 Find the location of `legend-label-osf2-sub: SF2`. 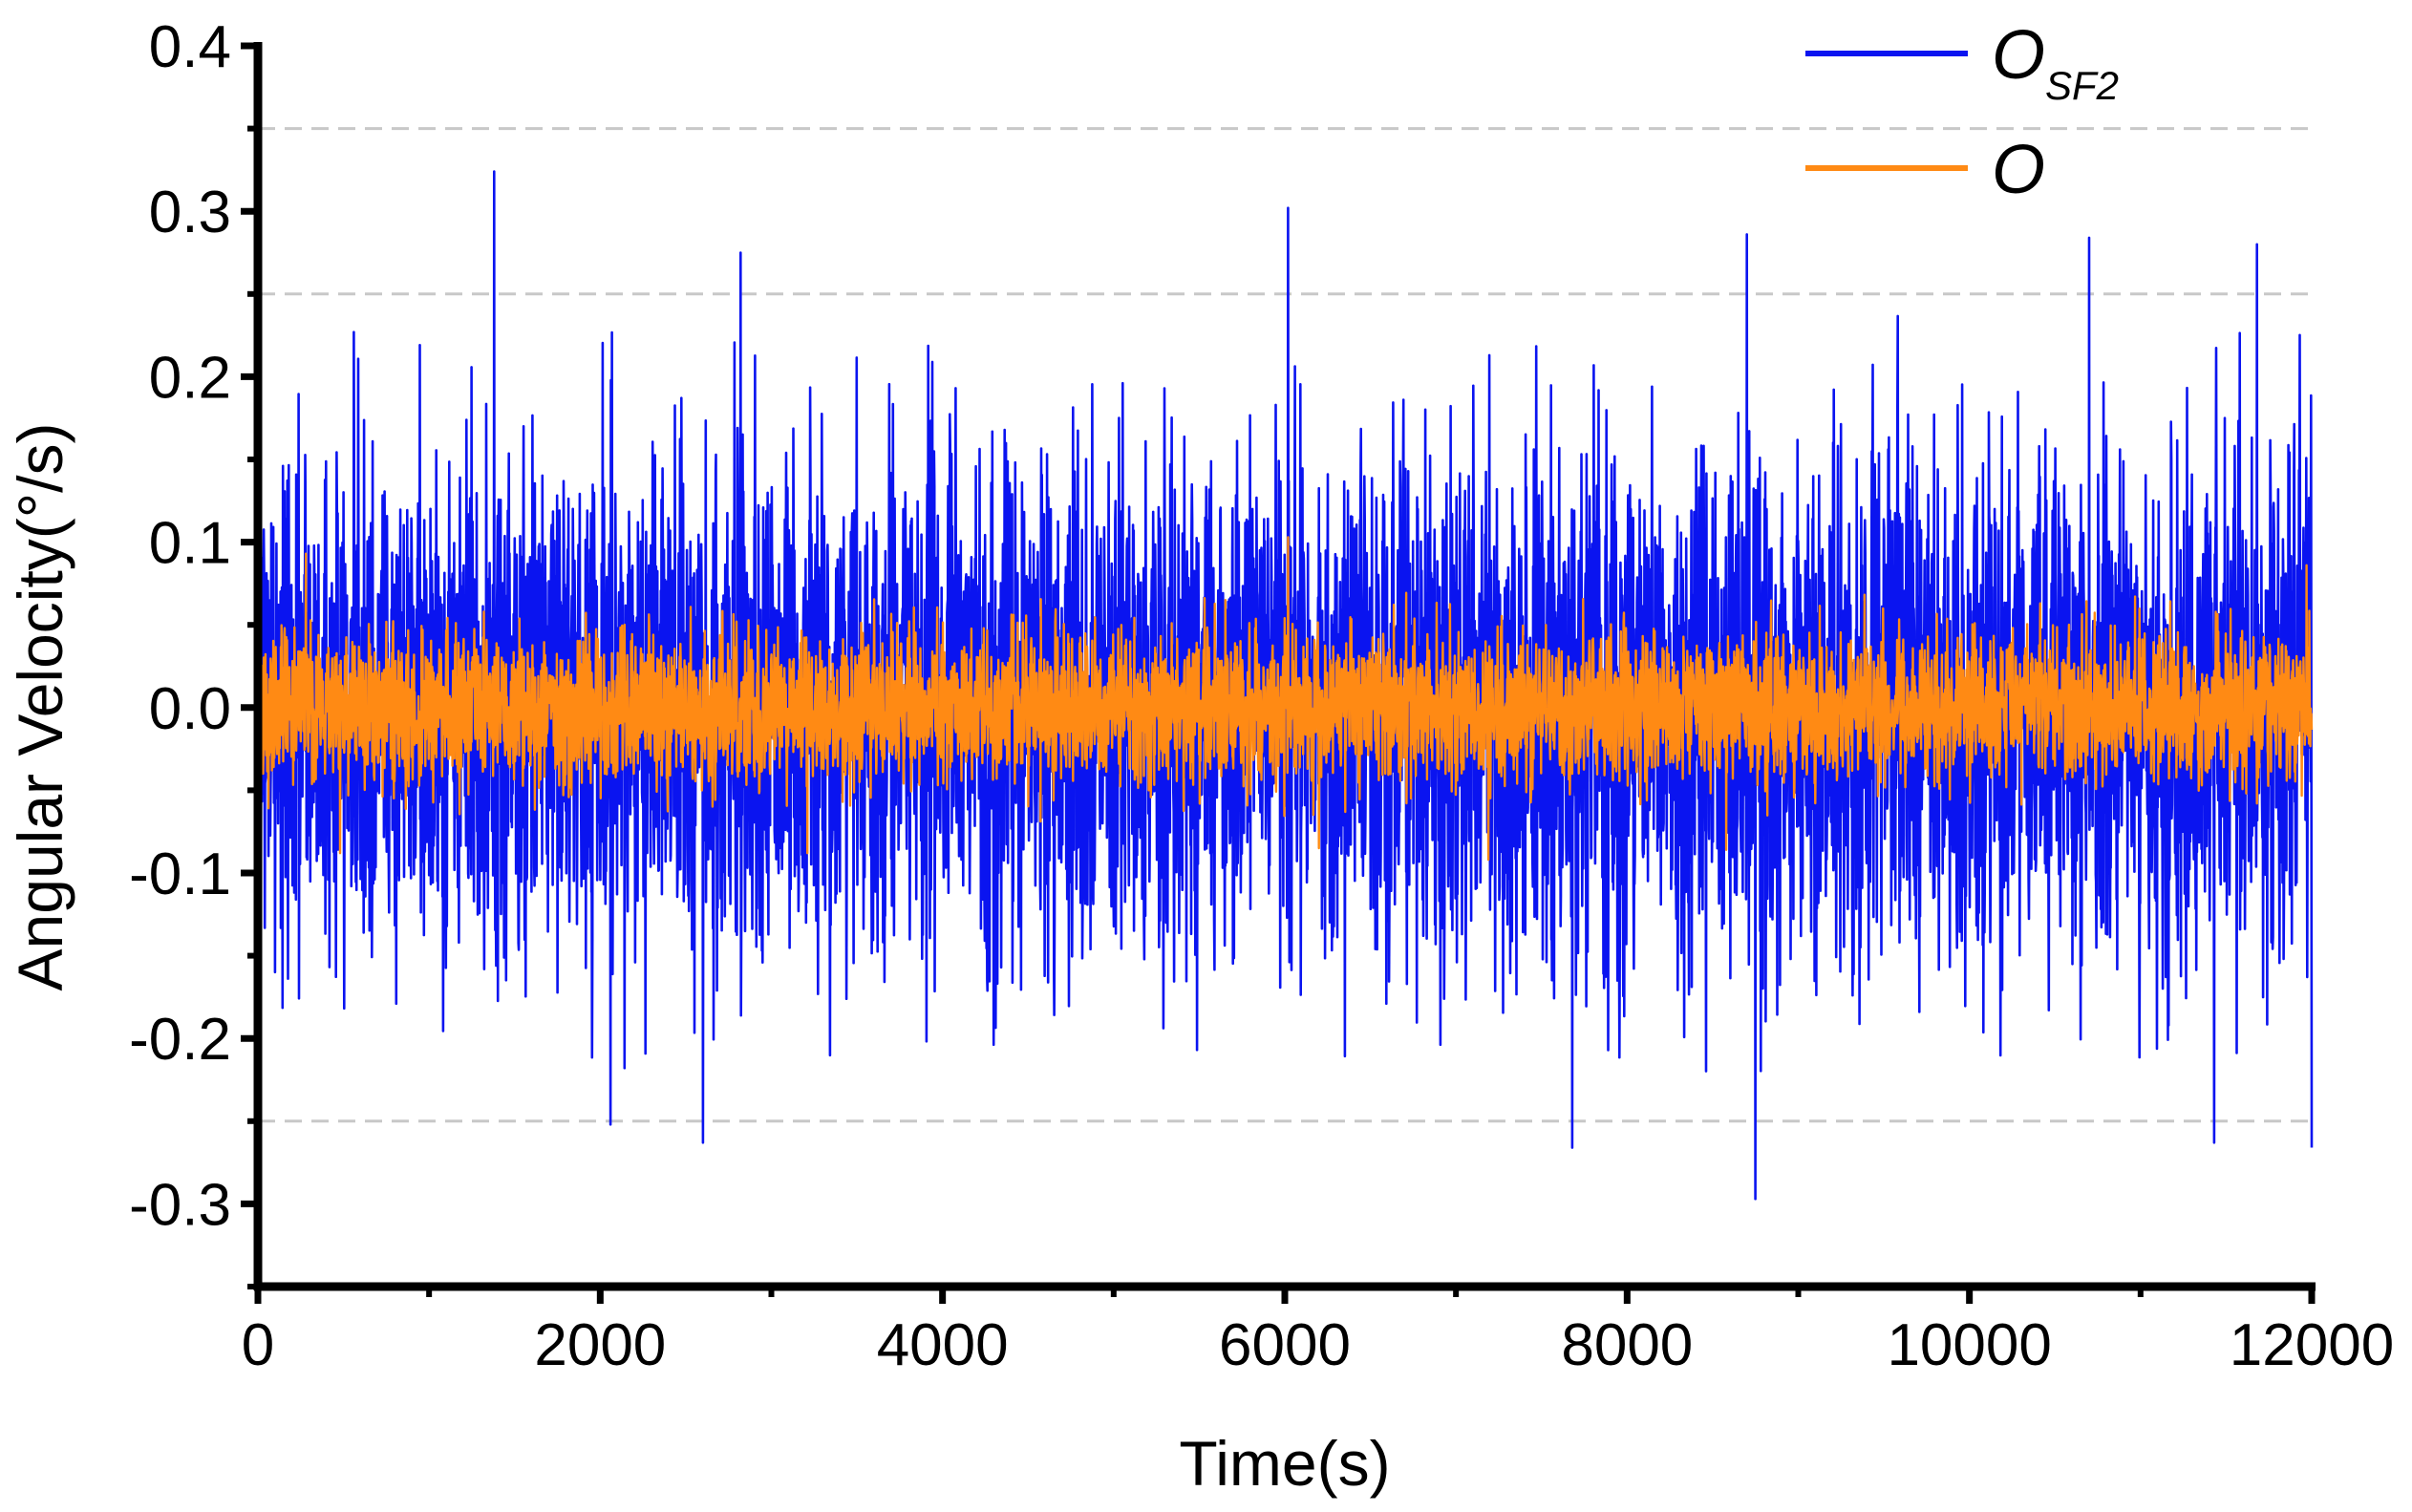

legend-label-osf2-sub: SF2 is located at coordinates (2082, 85).